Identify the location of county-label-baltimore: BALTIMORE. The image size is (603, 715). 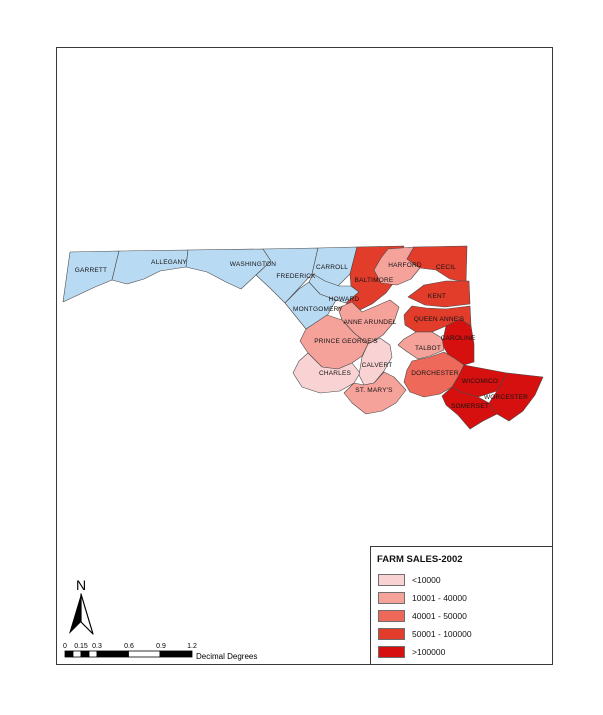
(374, 280).